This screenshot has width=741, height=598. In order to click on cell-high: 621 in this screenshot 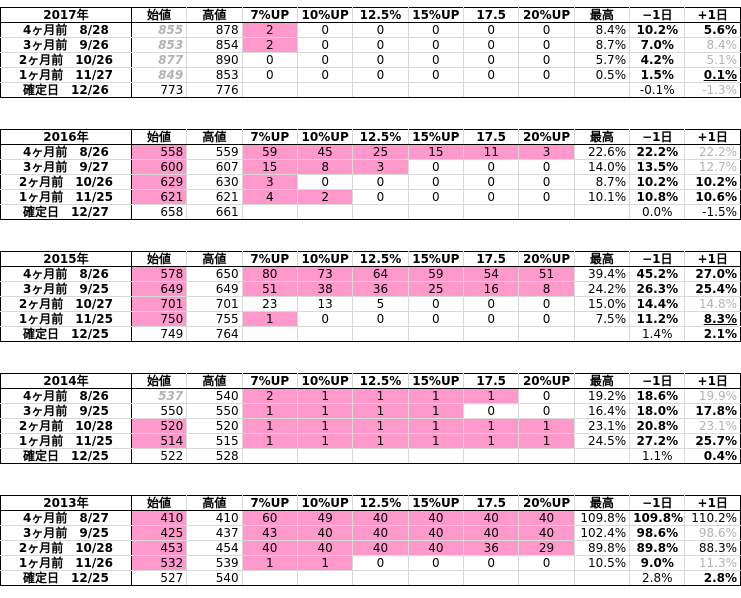, I will do `click(214, 197)`.